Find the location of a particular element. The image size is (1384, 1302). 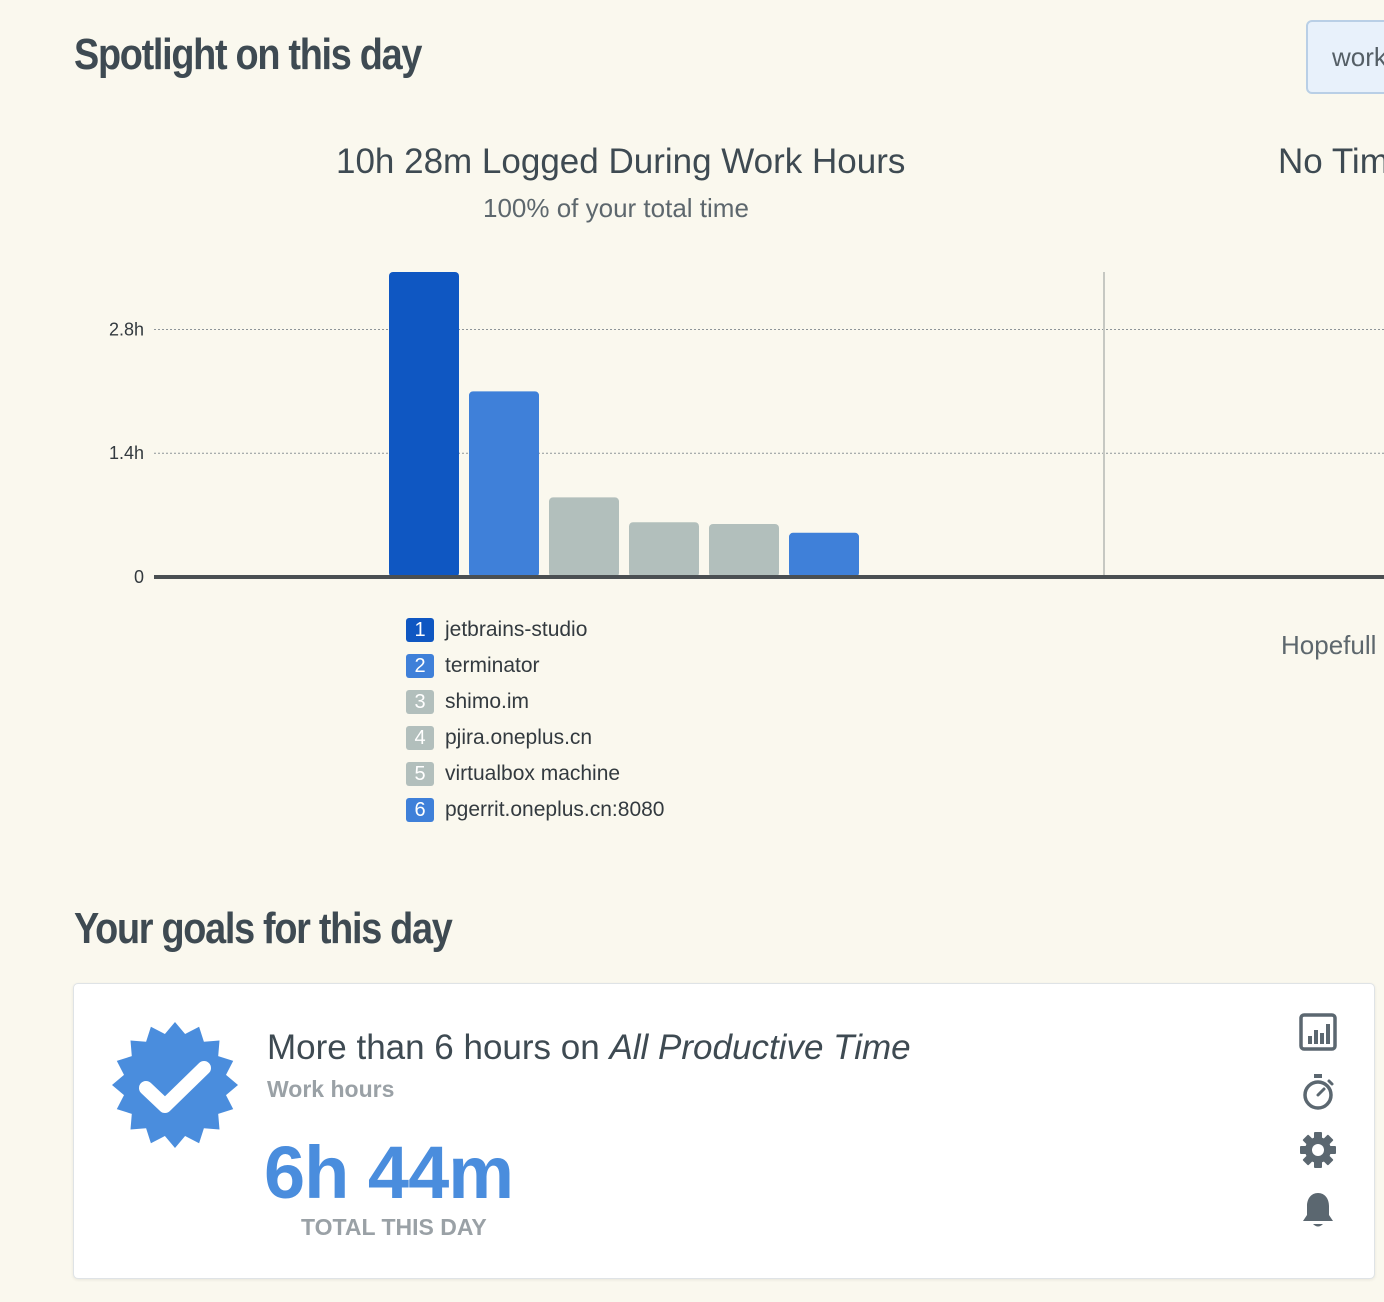

y-tick-label: 2.8h is located at coordinates (126, 329).